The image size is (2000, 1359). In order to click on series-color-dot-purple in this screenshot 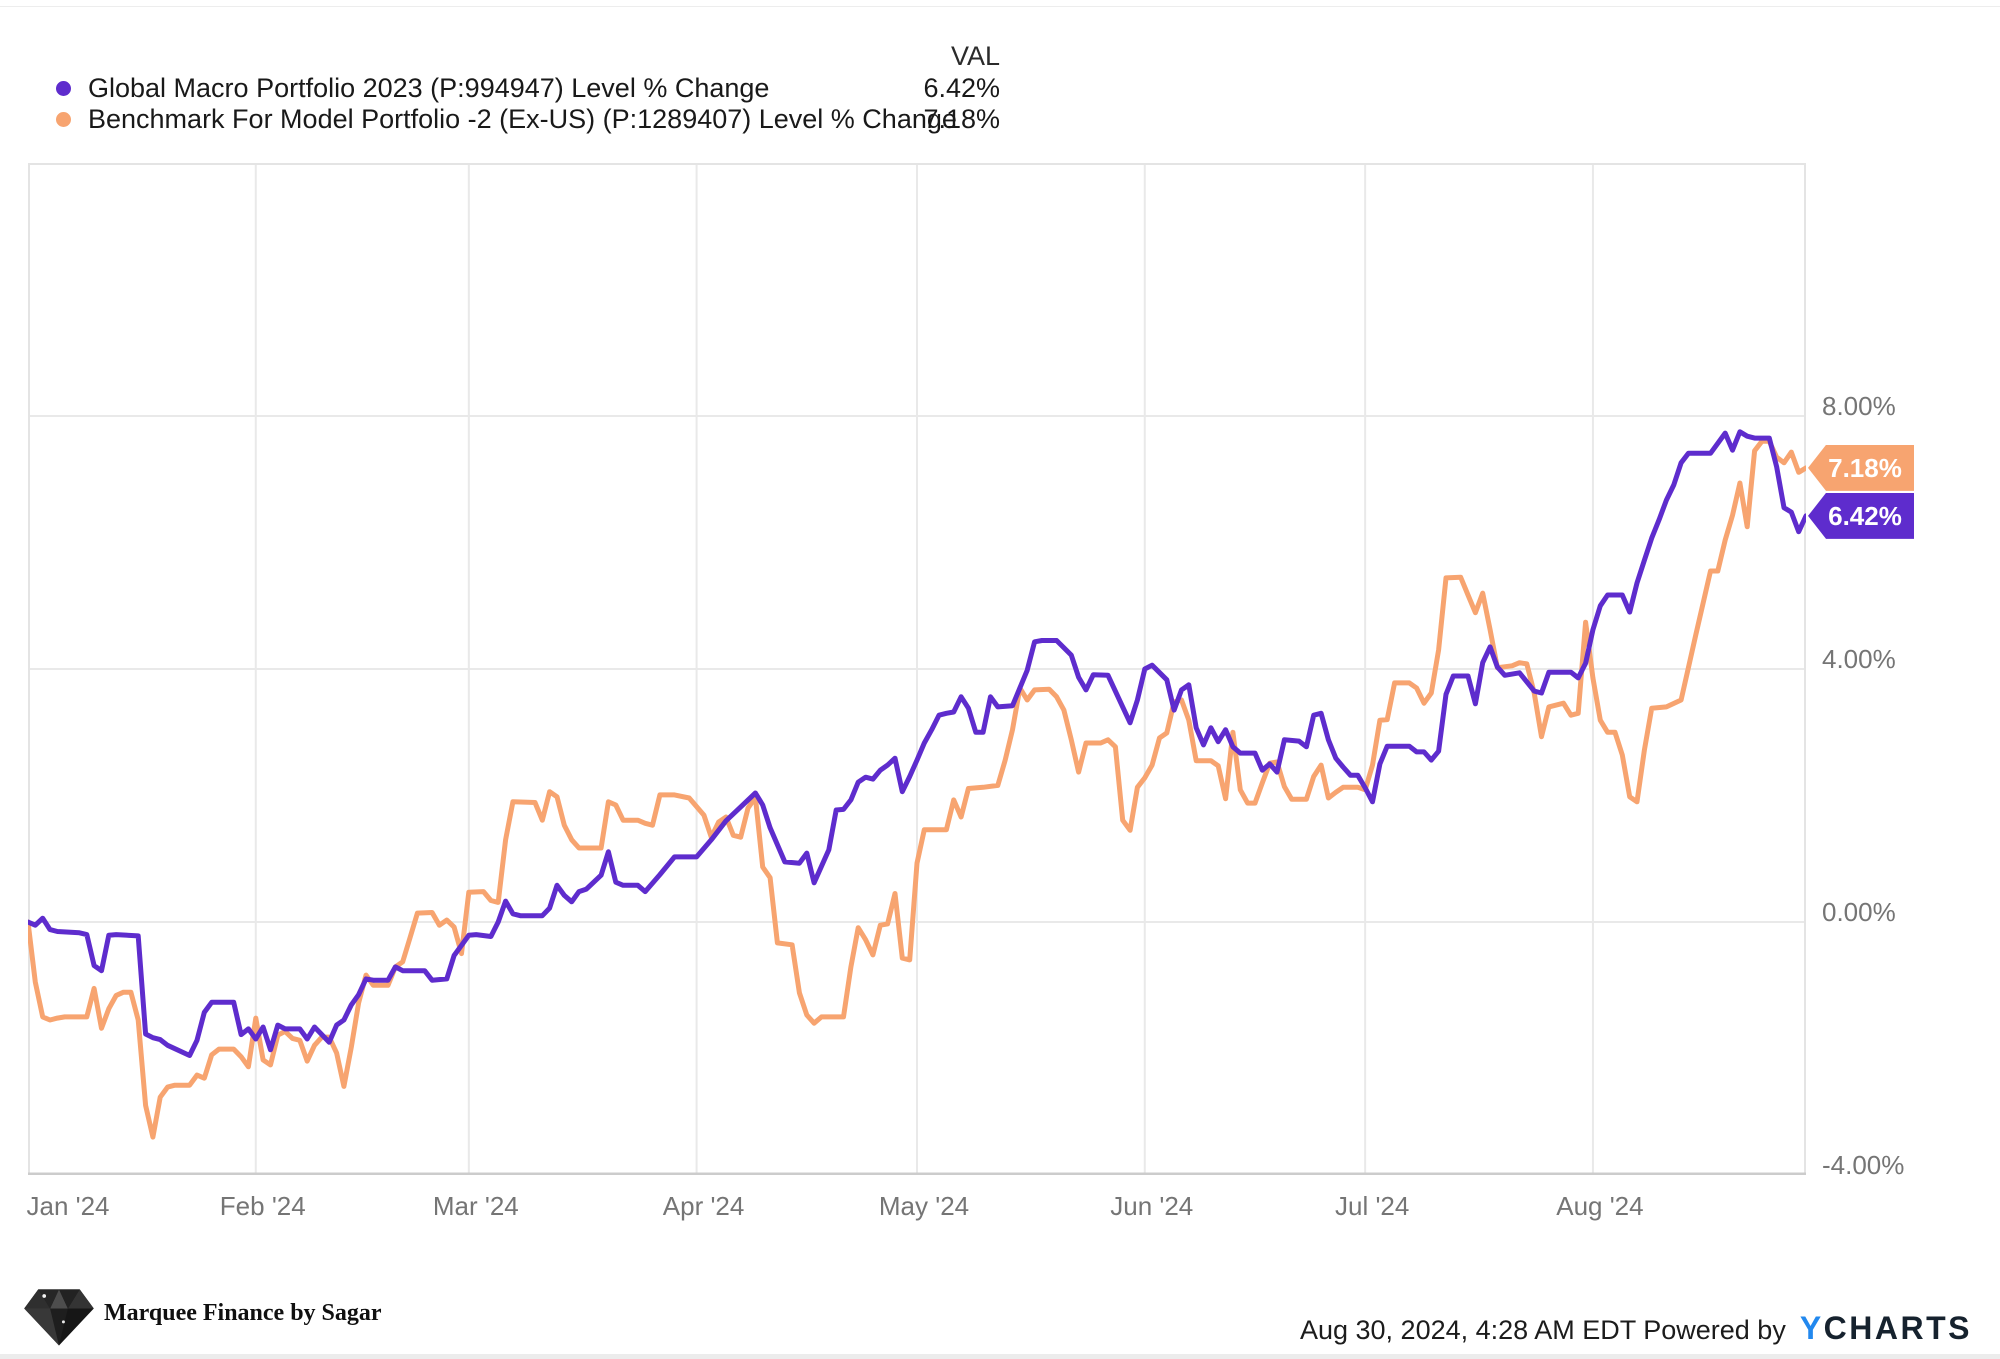, I will do `click(63, 88)`.